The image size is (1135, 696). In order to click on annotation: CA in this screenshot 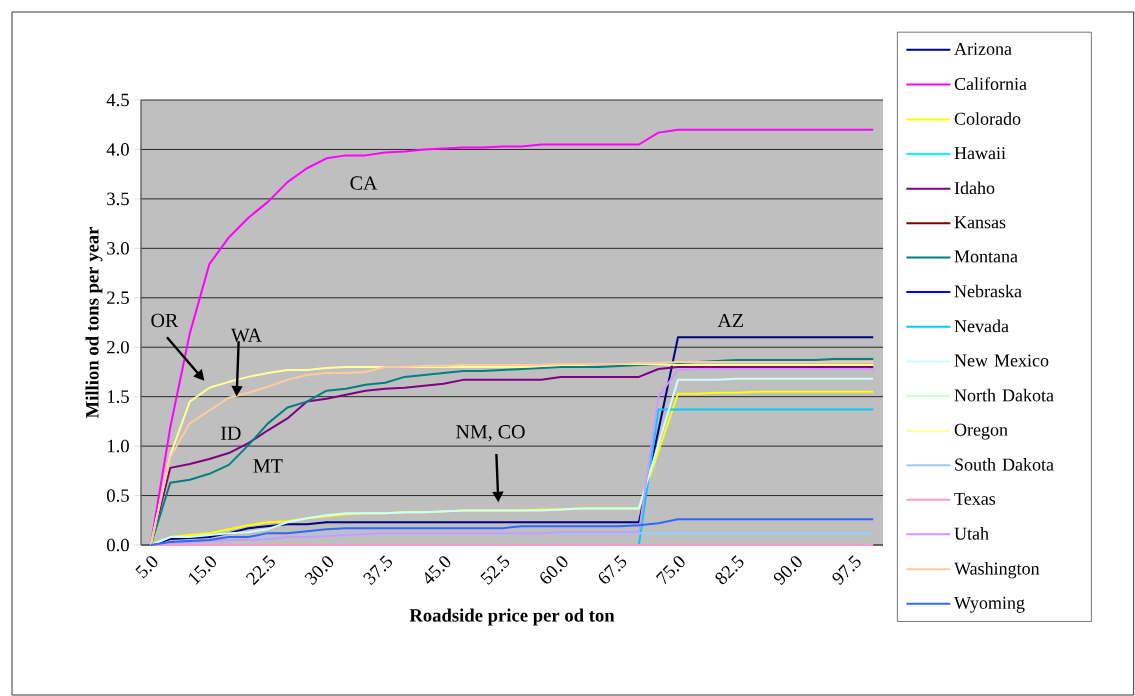, I will do `click(364, 183)`.